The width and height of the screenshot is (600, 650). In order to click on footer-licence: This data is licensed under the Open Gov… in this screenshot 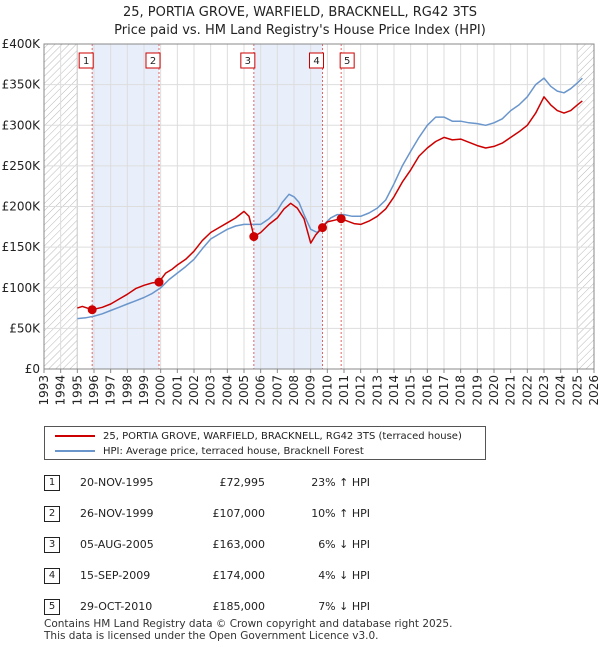, I will do `click(211, 636)`.